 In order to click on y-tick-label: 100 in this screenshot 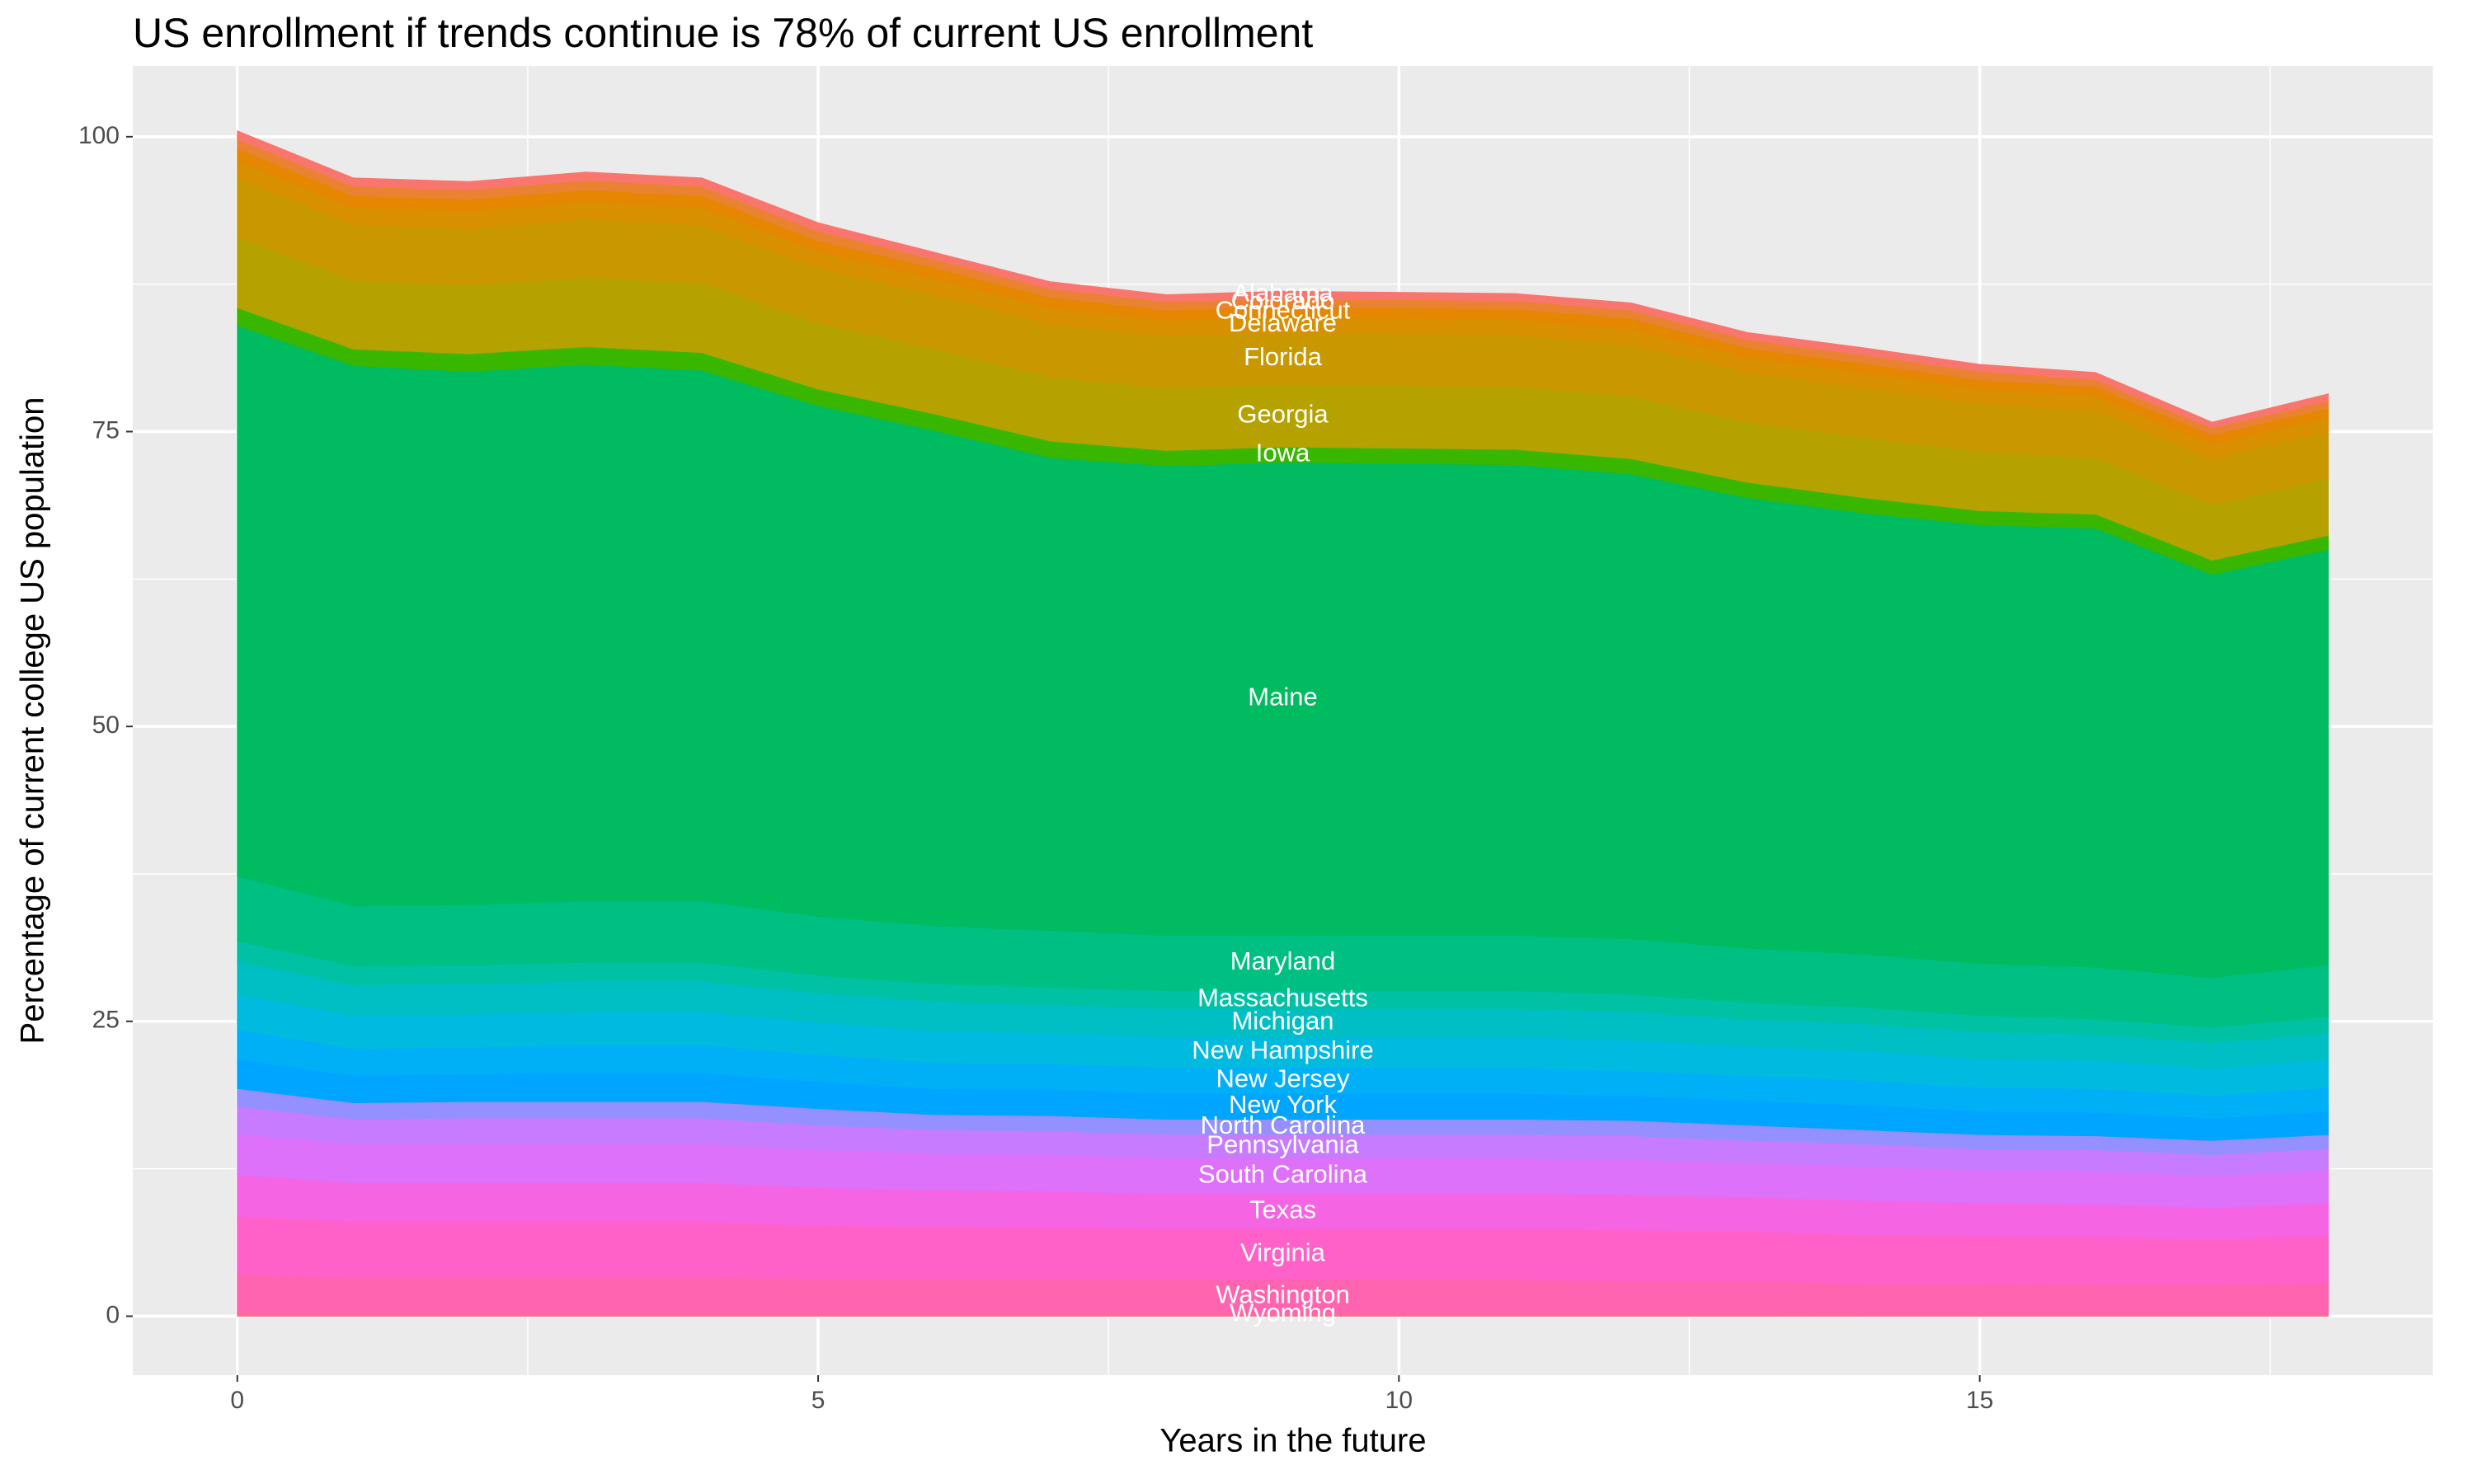, I will do `click(99, 135)`.